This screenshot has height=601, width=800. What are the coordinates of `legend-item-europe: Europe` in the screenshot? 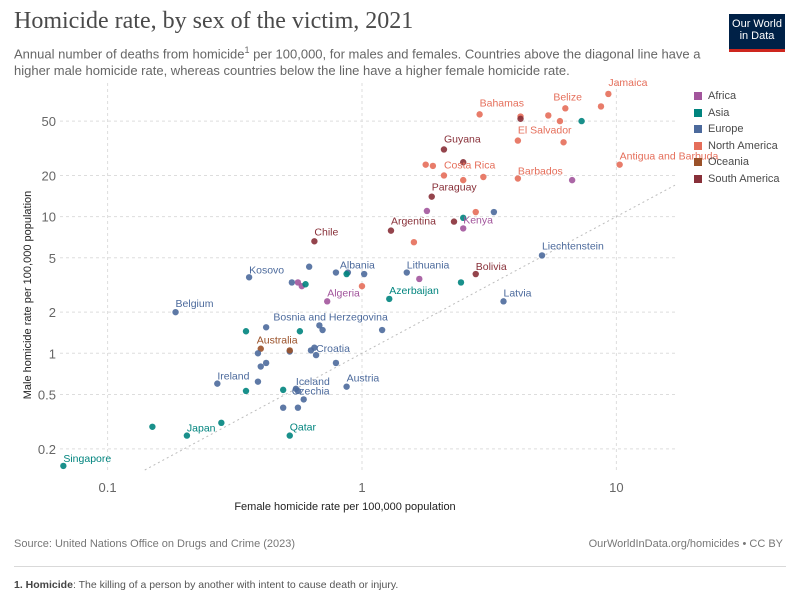 It's located at (737, 129).